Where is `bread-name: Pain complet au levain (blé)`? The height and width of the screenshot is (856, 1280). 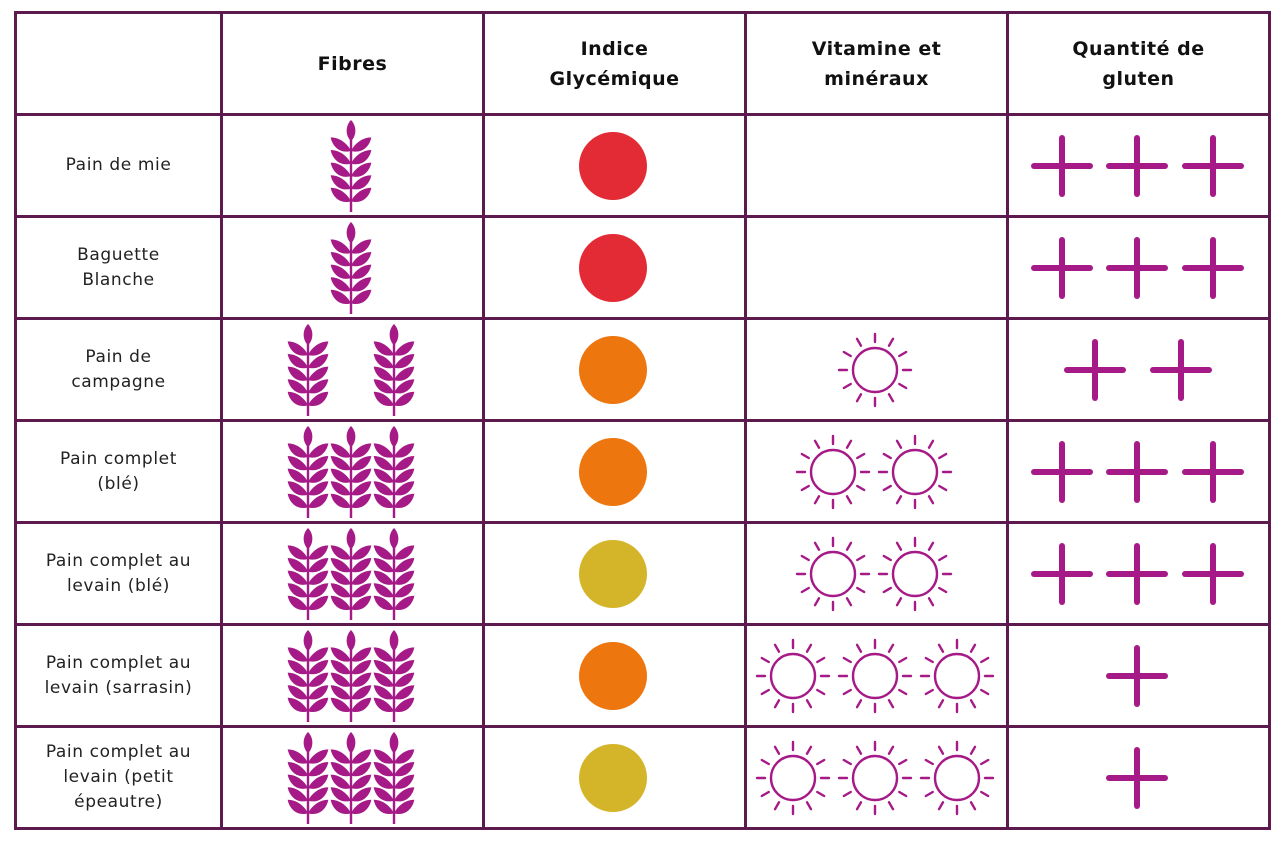 bread-name: Pain complet au levain (blé) is located at coordinates (118, 573).